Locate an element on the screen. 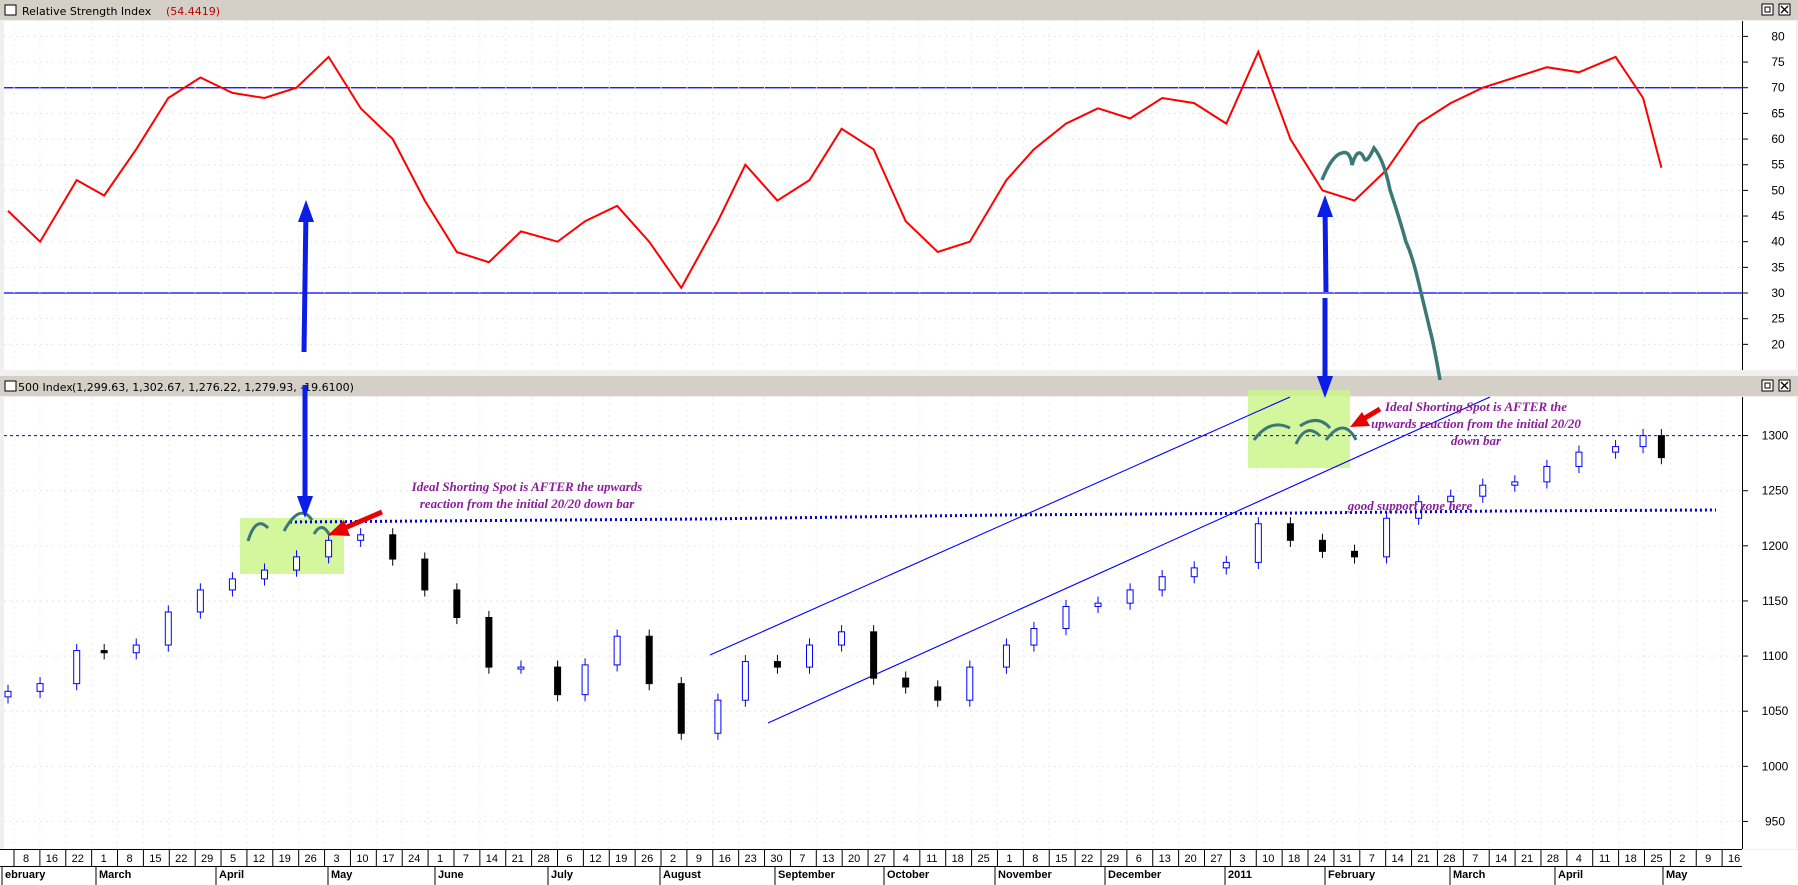  date-label: 16 is located at coordinates (52, 859).